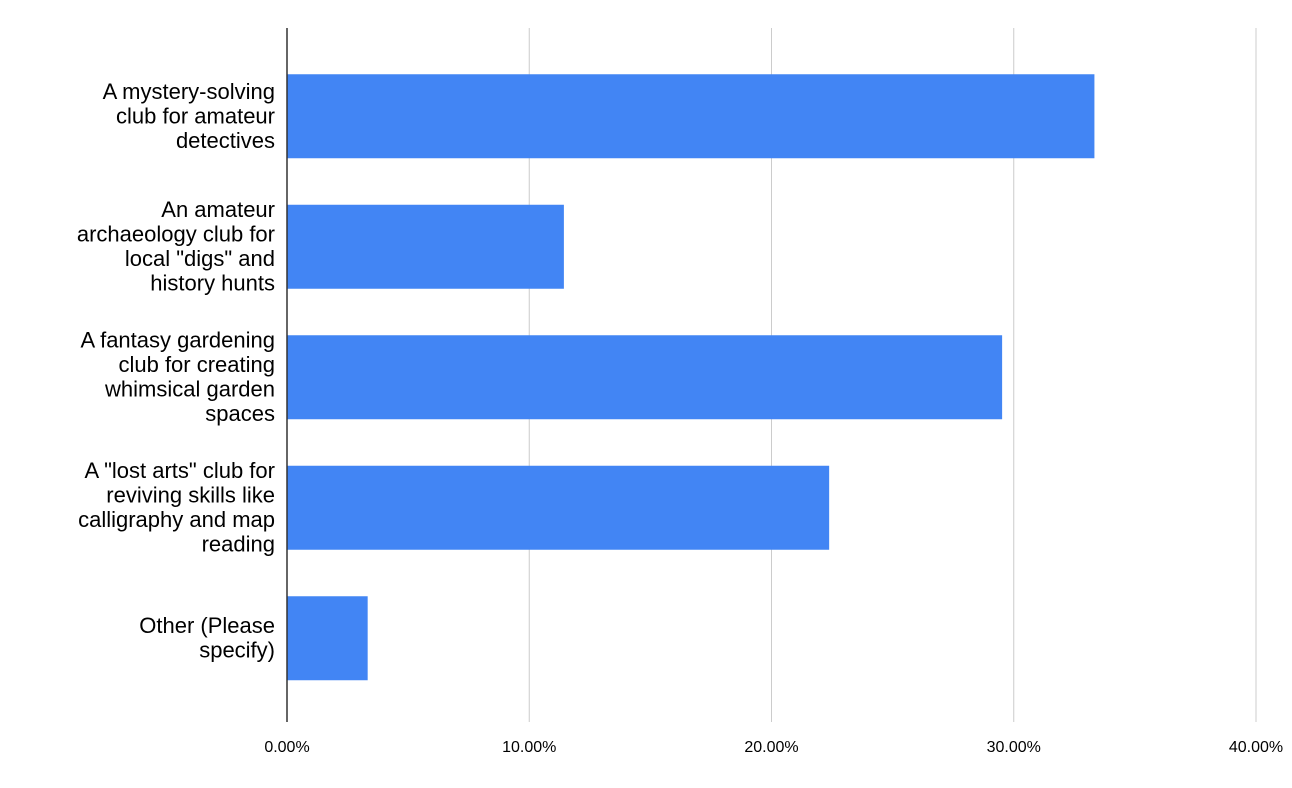 This screenshot has height=788, width=1292. Describe the element at coordinates (190, 495) in the screenshot. I see `category-label-line: reviving skills like` at that location.